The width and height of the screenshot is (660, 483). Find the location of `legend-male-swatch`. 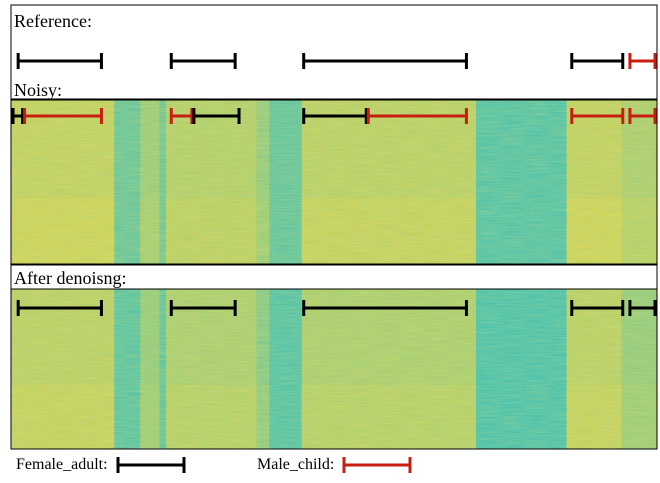

legend-male-swatch is located at coordinates (377, 465).